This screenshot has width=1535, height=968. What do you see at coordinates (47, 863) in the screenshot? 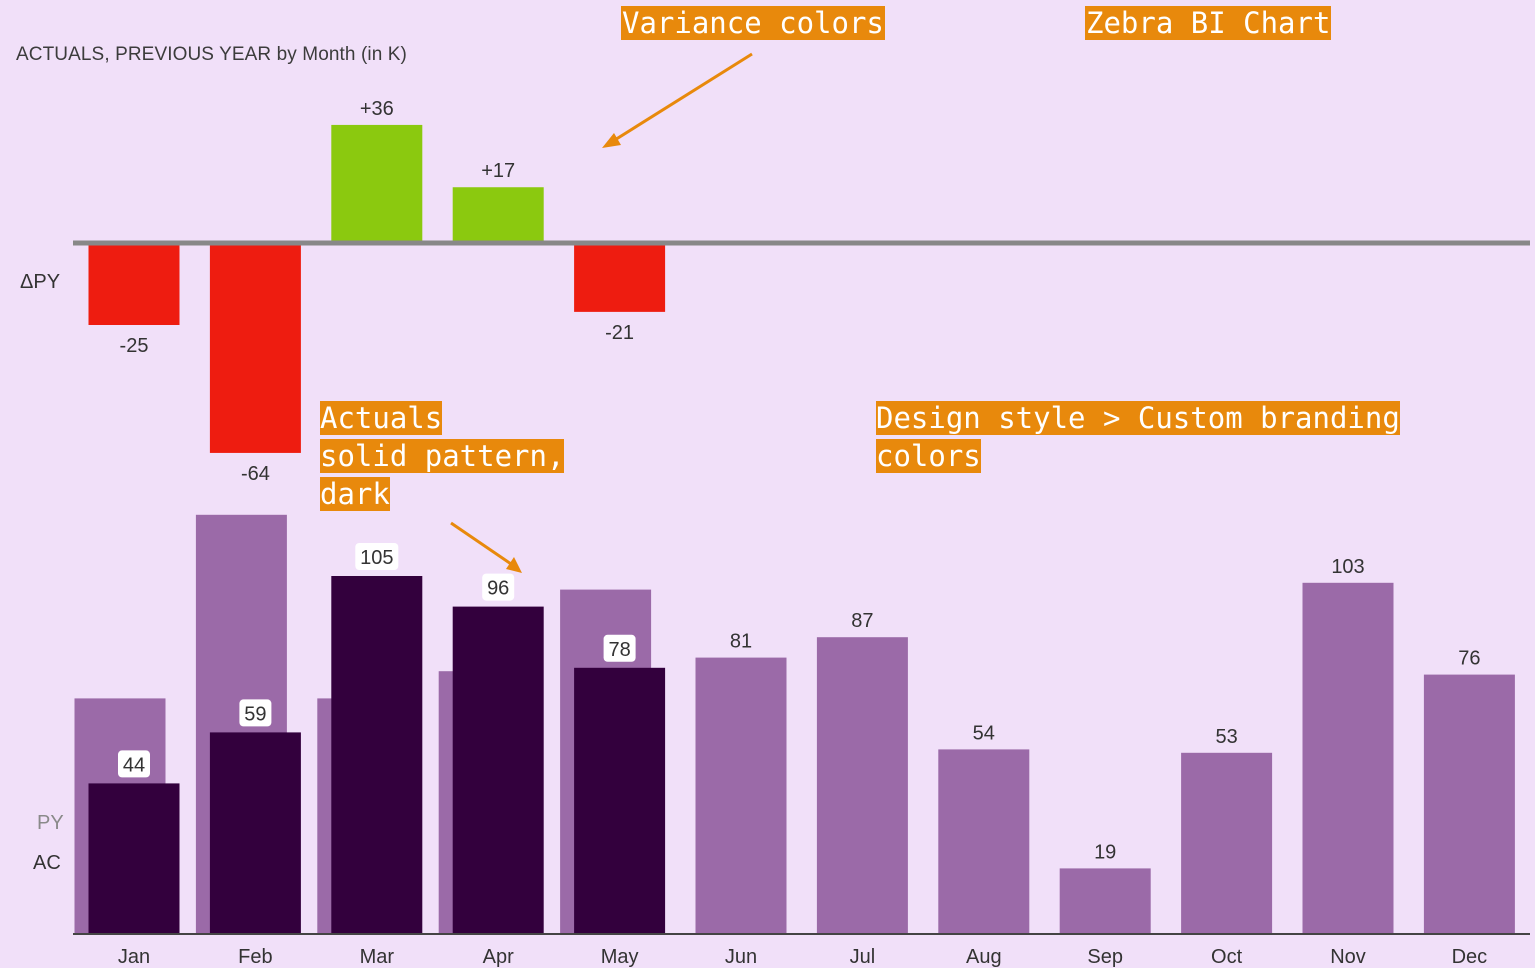
I see `row-label-ac: AC` at bounding box center [47, 863].